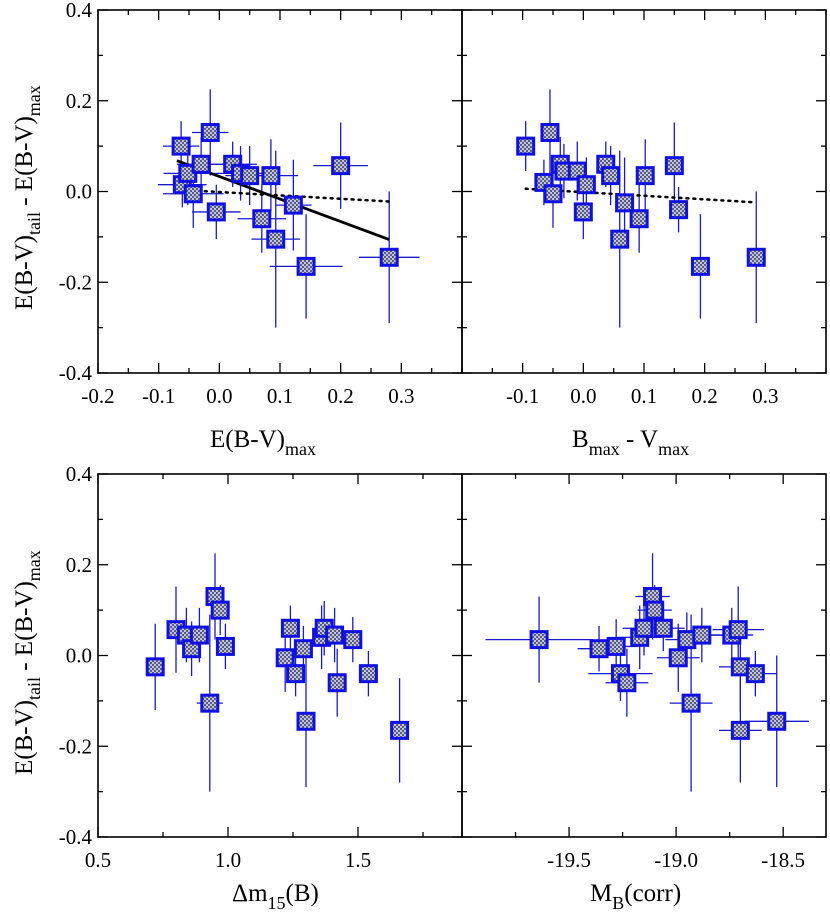 The image size is (830, 914). What do you see at coordinates (635, 896) in the screenshot?
I see `xlabel-bottom-right: MB(corr)` at bounding box center [635, 896].